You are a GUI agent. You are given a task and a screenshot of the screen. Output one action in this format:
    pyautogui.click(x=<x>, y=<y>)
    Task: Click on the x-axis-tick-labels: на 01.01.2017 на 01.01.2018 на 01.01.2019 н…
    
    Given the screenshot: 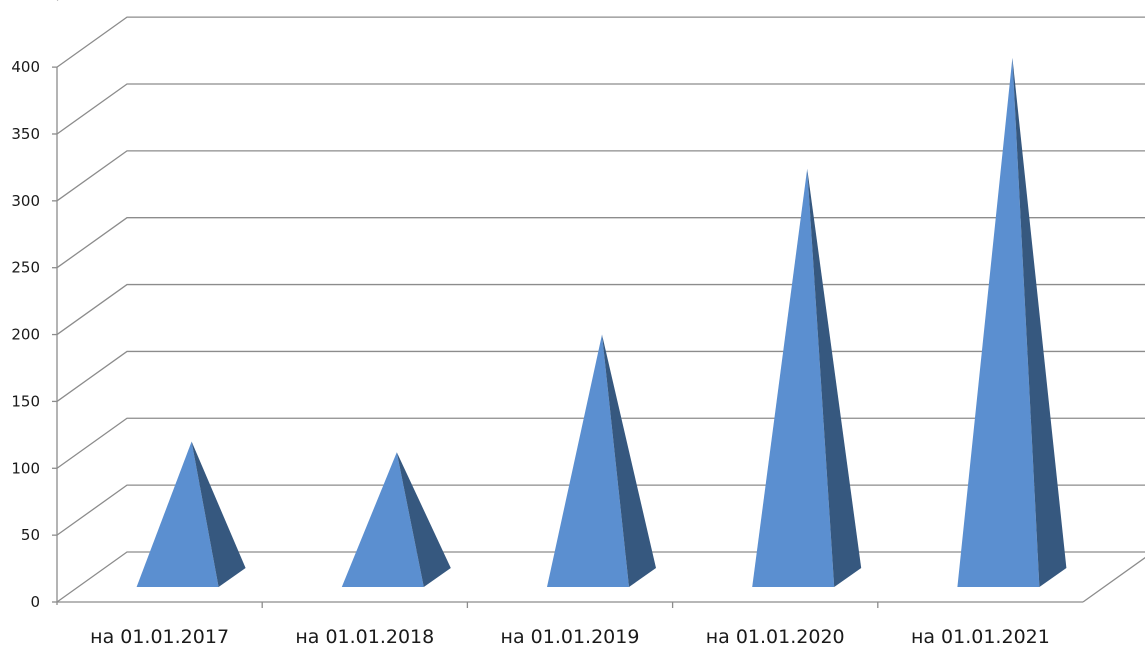 What is the action you would take?
    pyautogui.click(x=570, y=637)
    